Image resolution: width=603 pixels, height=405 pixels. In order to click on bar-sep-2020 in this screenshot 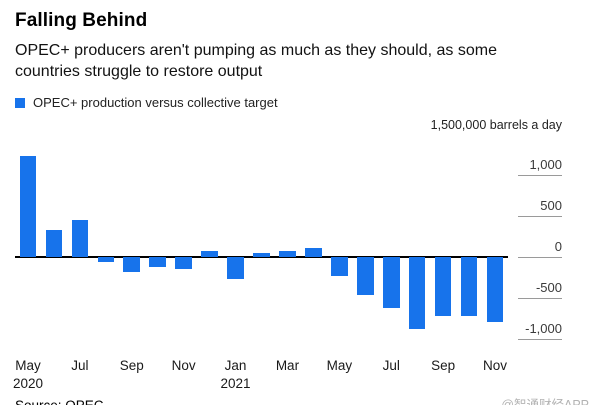, I will do `click(132, 264)`.